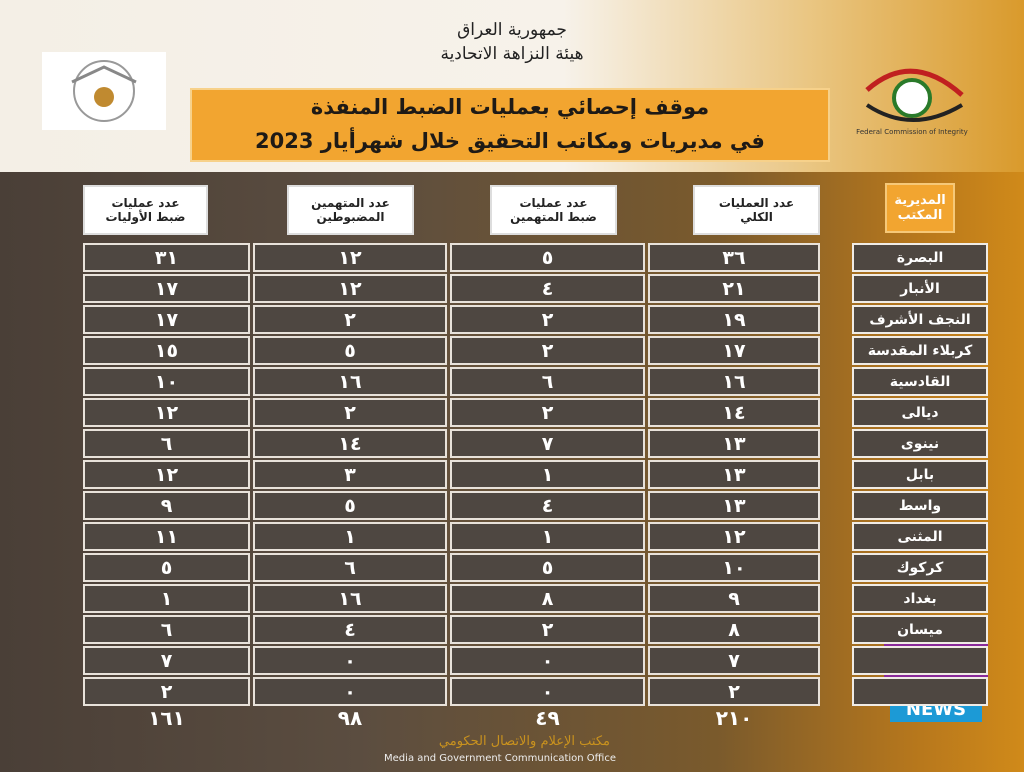  What do you see at coordinates (524, 741) in the screenshot?
I see `footer-arabic: مكتب الإعلام والاتصال الحكومي` at bounding box center [524, 741].